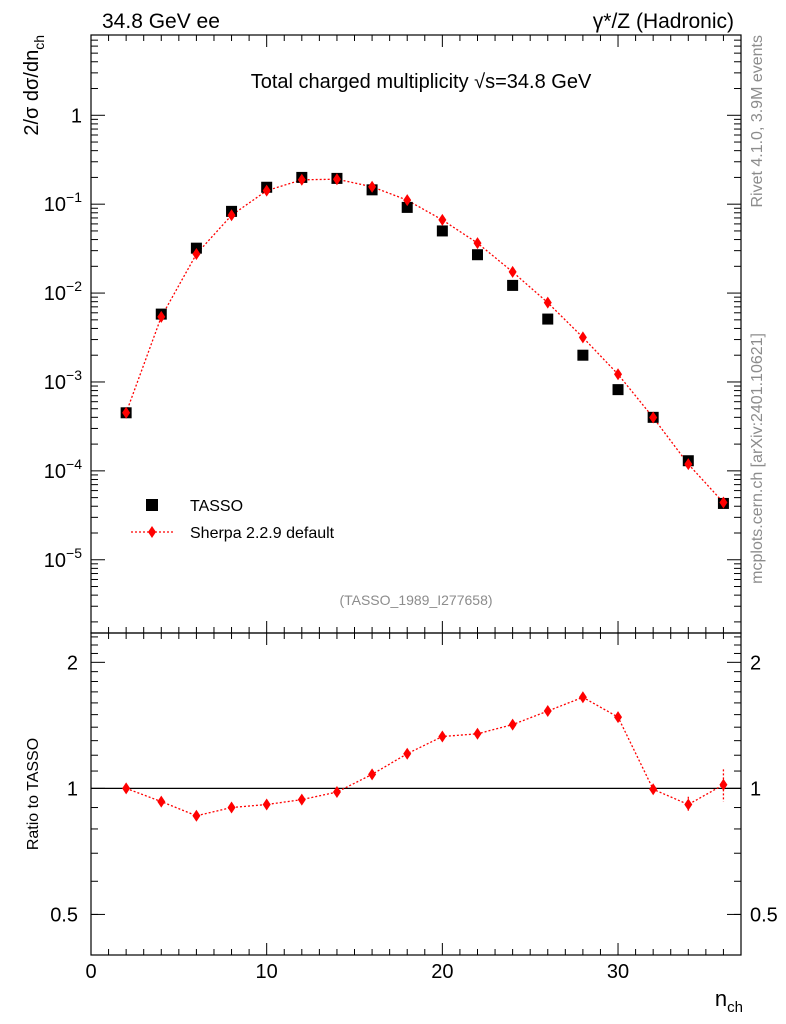 The image size is (786, 1024). What do you see at coordinates (63, 202) in the screenshot?
I see `y-tick-label: 10⁻¹` at bounding box center [63, 202].